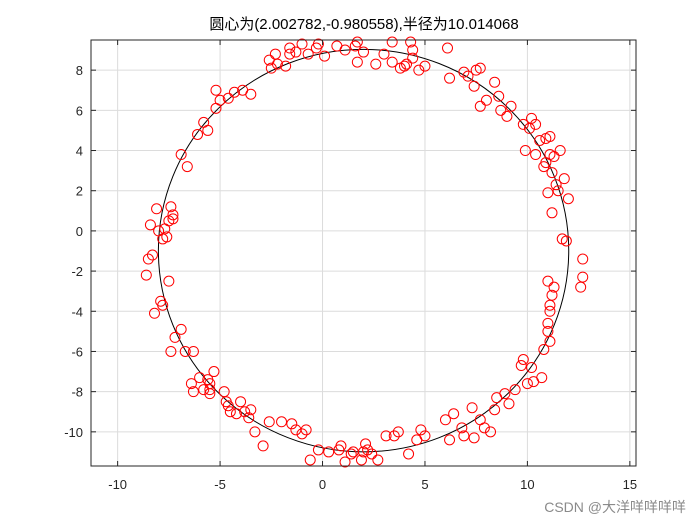 This screenshot has width=700, height=525. I want to click on y-tick-label: -4, so click(77, 311).